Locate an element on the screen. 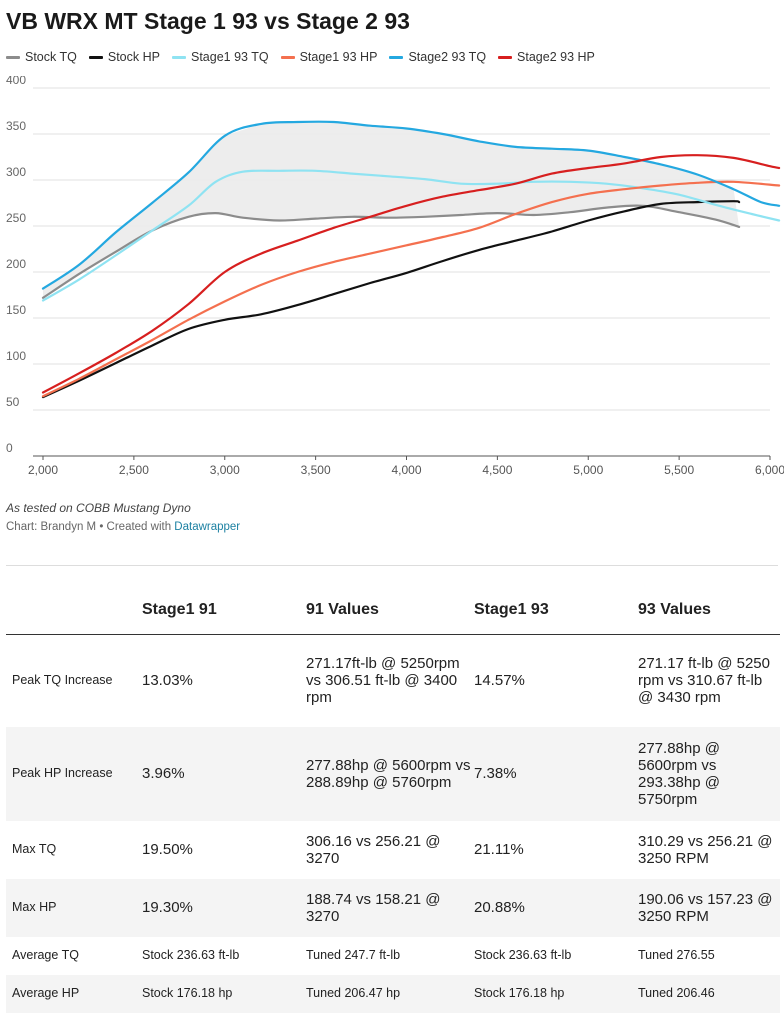  table-header-row: Stage1 91 91 Values Stage1 93 93 Values is located at coordinates (393, 615).